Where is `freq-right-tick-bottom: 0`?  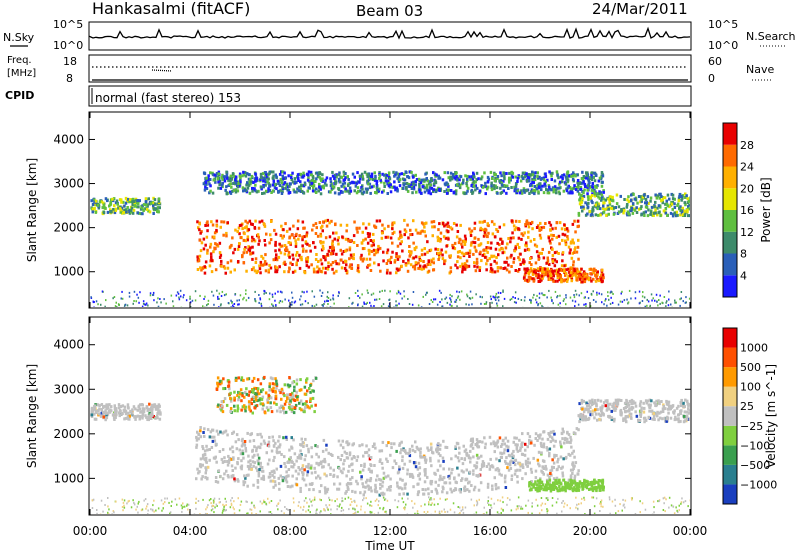
freq-right-tick-bottom: 0 is located at coordinates (711, 78).